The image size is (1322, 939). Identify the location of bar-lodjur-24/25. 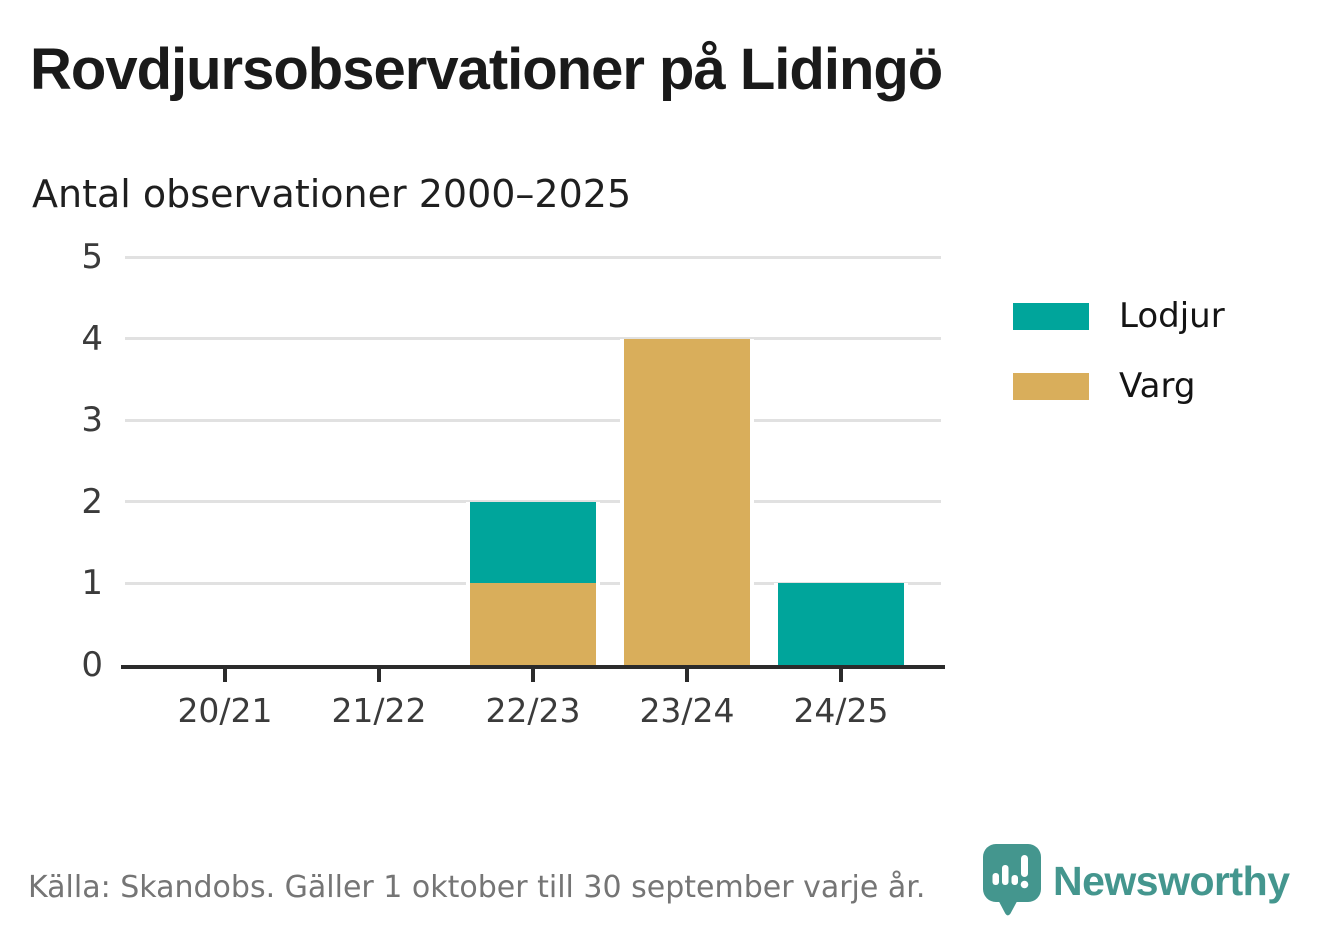
(841, 624).